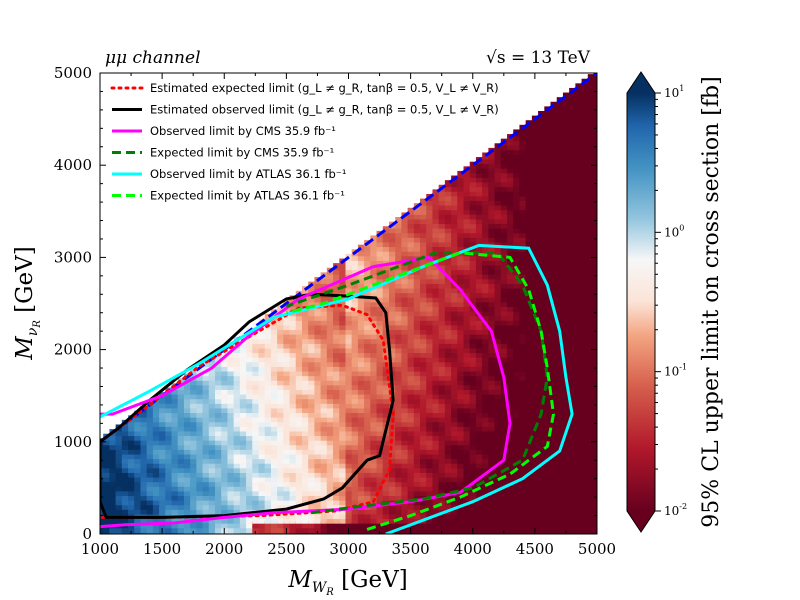  Describe the element at coordinates (73, 442) in the screenshot. I see `y-tick-label: 1000` at that location.